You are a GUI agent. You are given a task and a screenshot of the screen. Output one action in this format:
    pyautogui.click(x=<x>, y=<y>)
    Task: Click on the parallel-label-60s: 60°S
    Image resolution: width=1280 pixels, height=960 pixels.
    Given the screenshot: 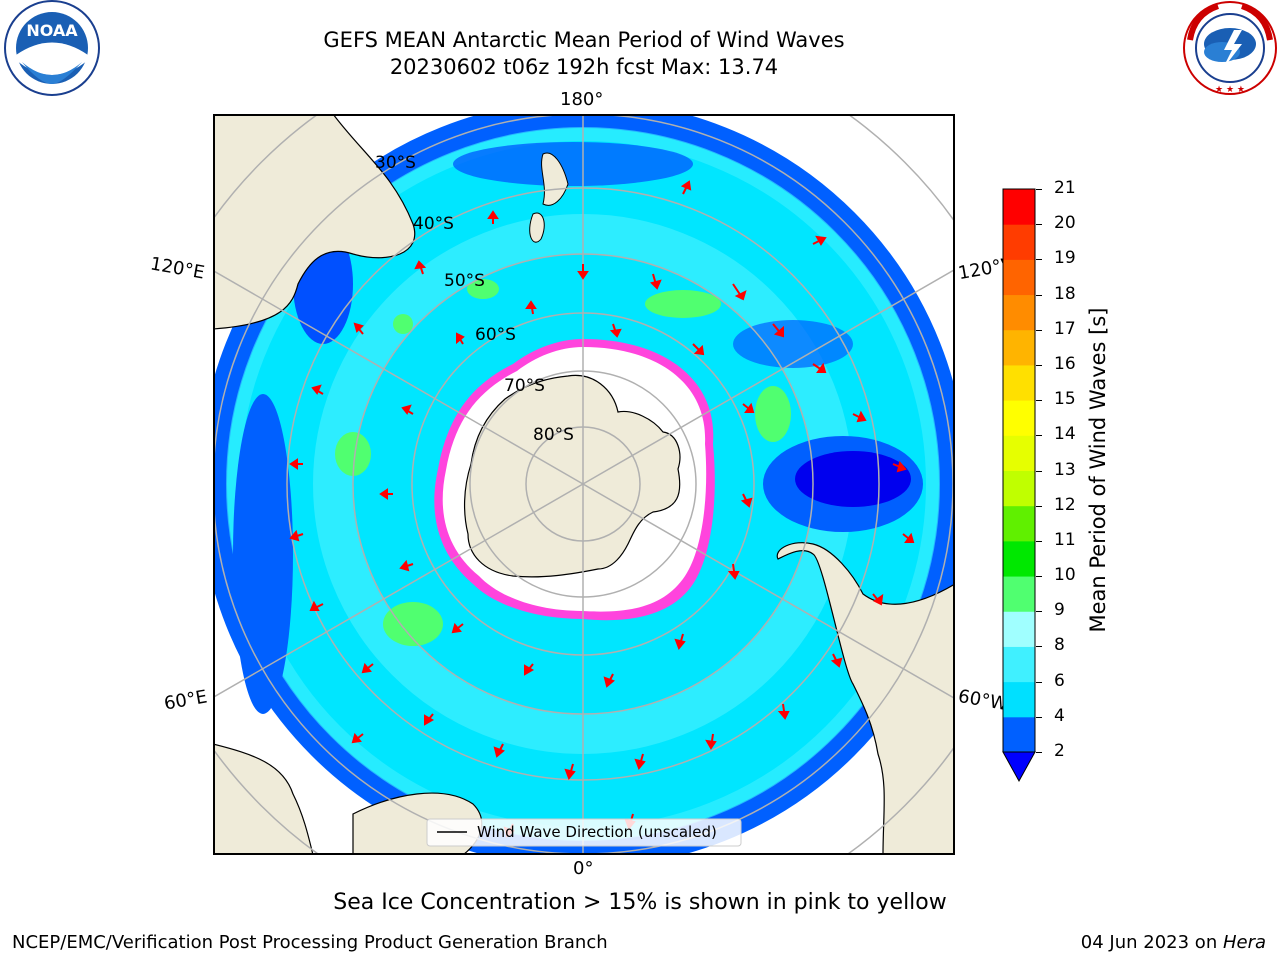 What is the action you would take?
    pyautogui.click(x=495, y=335)
    